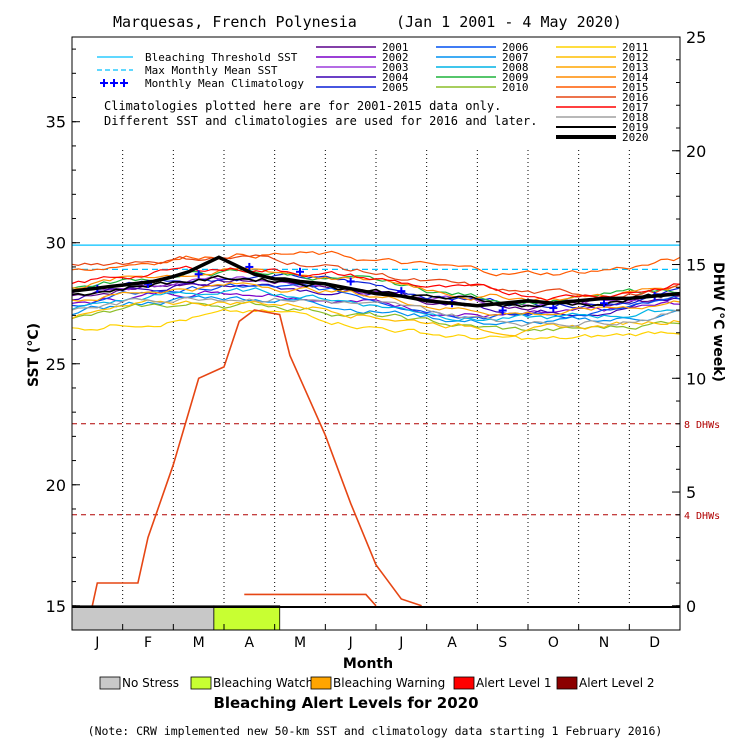 The width and height of the screenshot is (750, 750). I want to click on alert-legend-label: No Stress, so click(150, 683).